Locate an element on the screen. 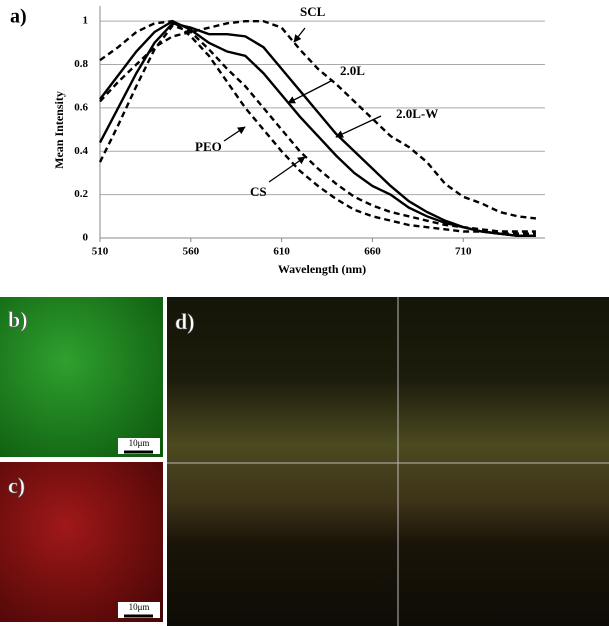  panel-label: a) is located at coordinates (18, 17).